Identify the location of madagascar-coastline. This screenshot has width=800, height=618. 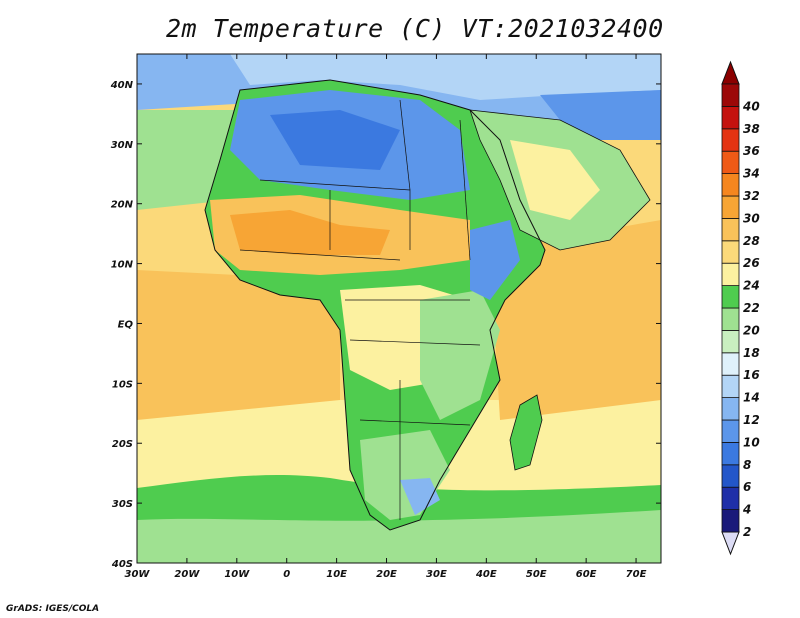
(526, 432).